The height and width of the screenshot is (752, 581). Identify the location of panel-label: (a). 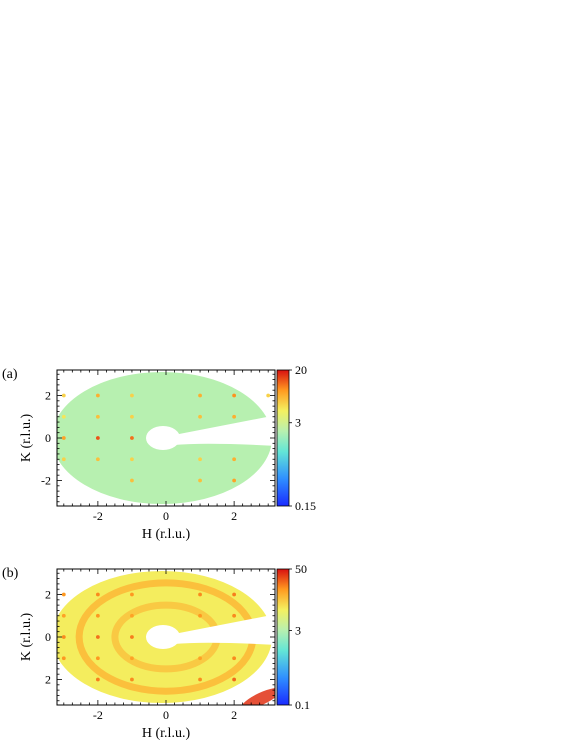
(10, 374).